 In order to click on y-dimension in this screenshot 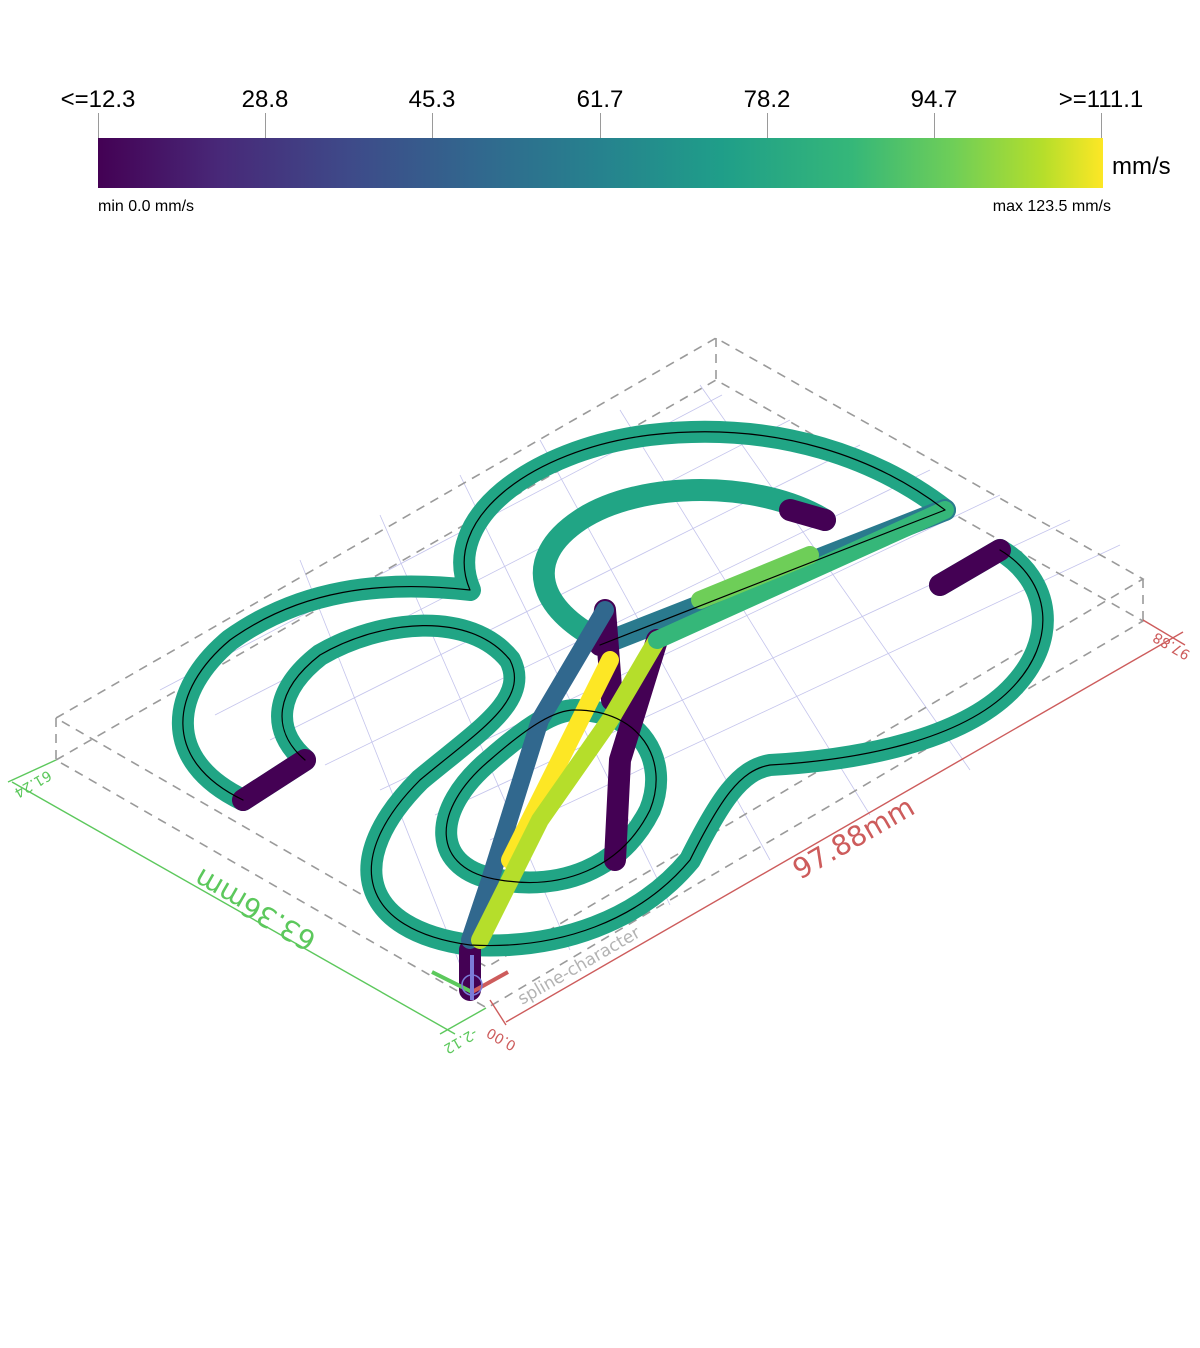, I will do `click(247, 897)`.